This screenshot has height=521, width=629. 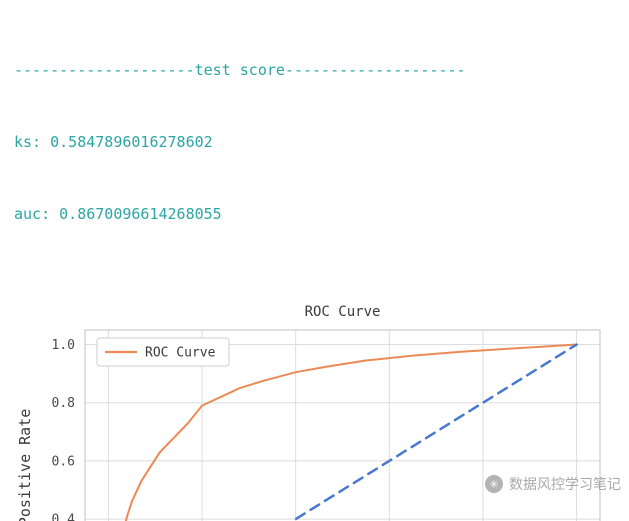 I want to click on ks-value: 0.5847896016278602, so click(x=131, y=142).